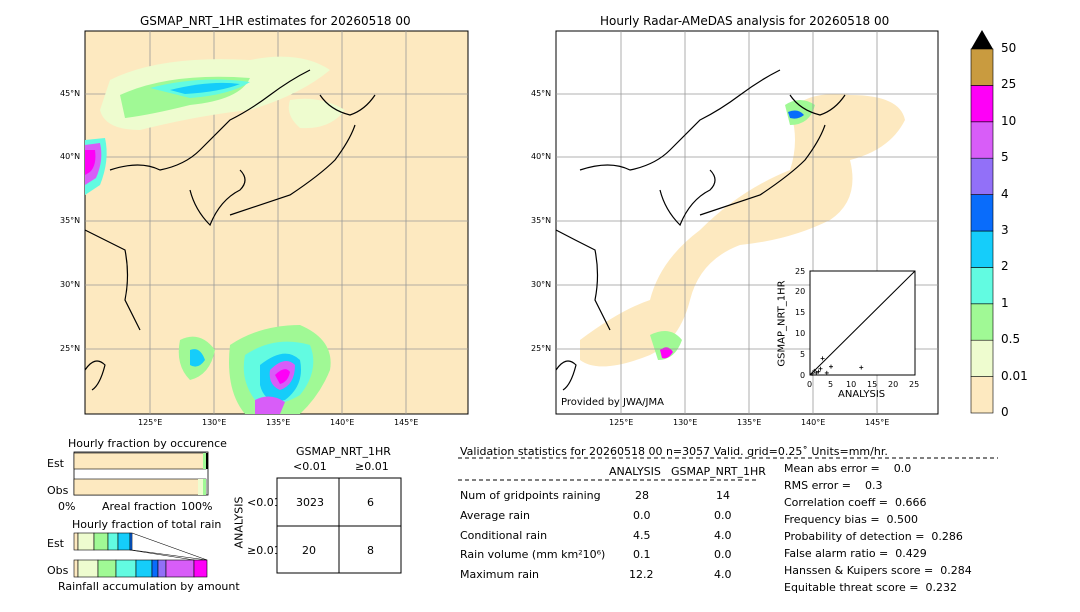  I want to click on right-lat-25: 25°N, so click(541, 348).